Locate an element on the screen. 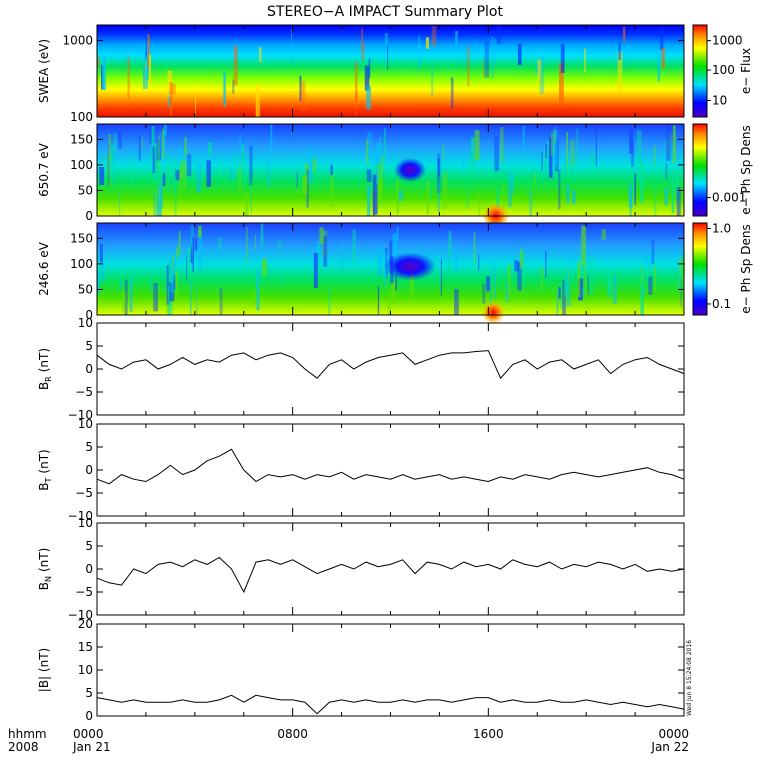 Image resolution: width=780 pixels, height=780 pixels. pad246-ytick-label: 50 is located at coordinates (85, 289).